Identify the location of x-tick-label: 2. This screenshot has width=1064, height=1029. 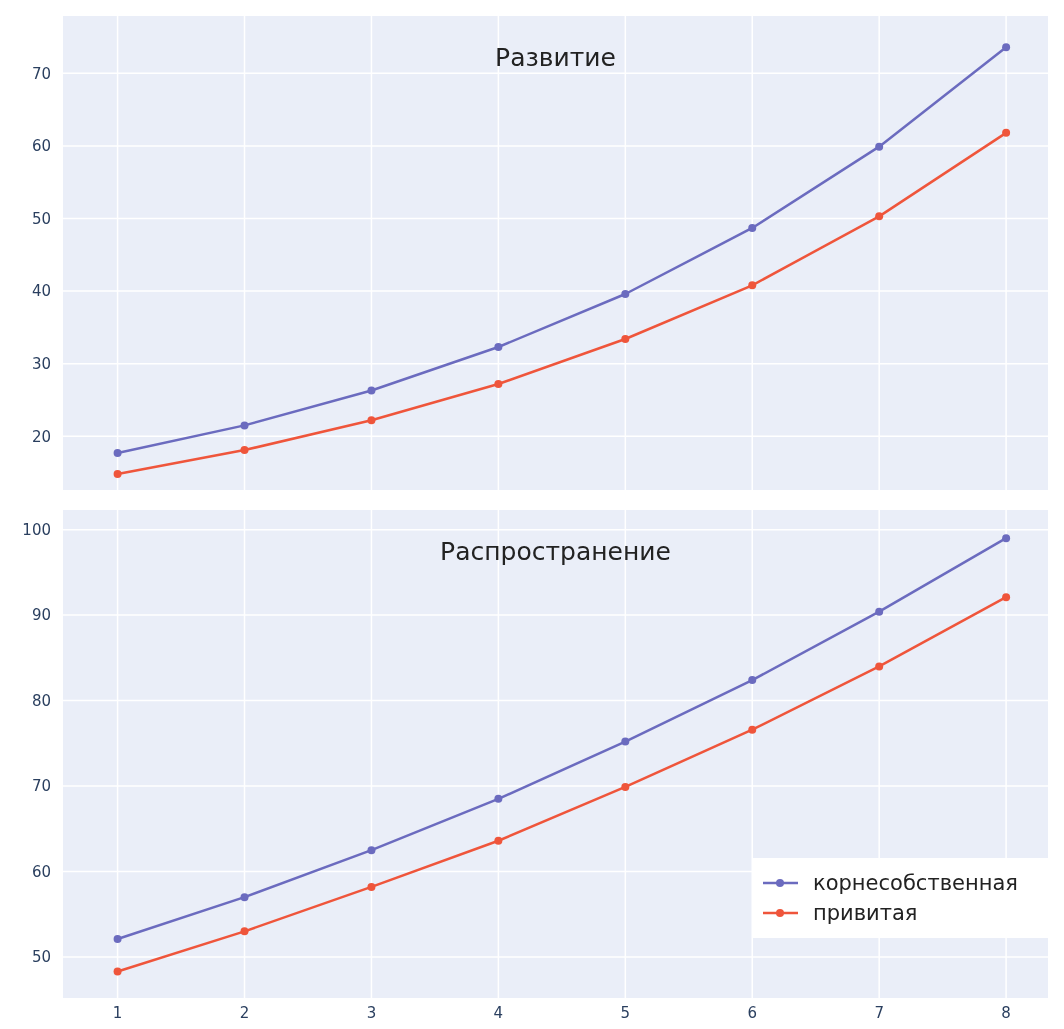
(244, 1013).